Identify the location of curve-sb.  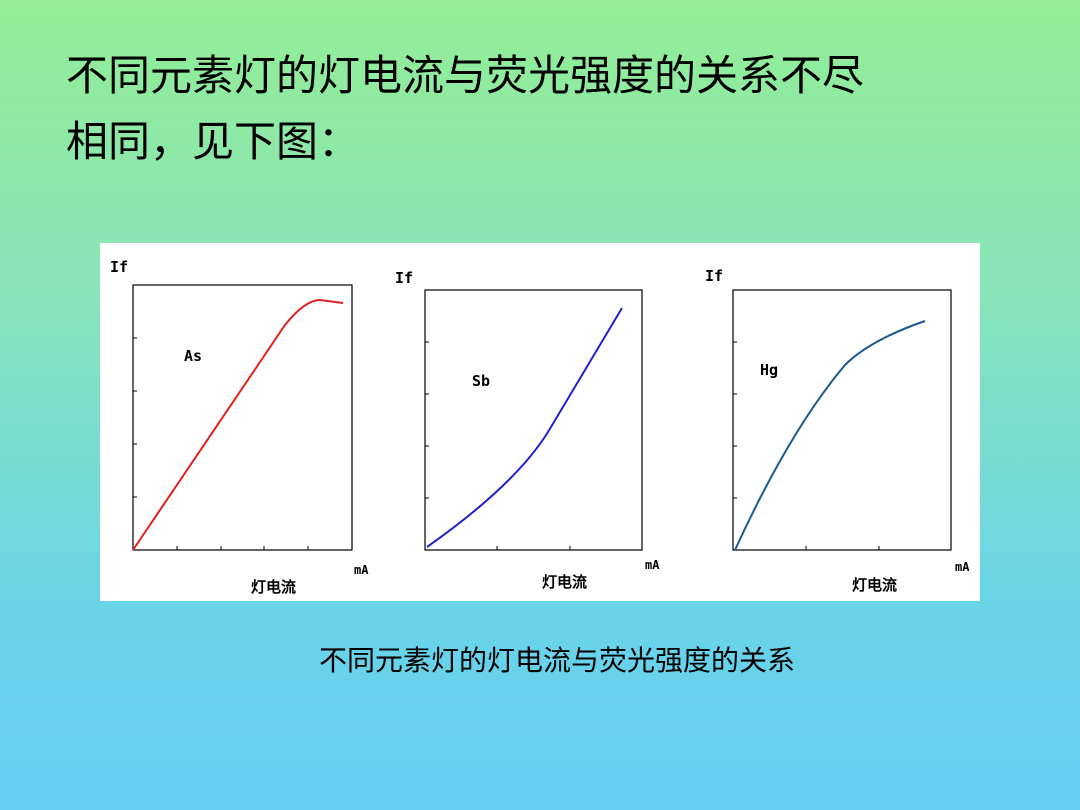
(524, 427).